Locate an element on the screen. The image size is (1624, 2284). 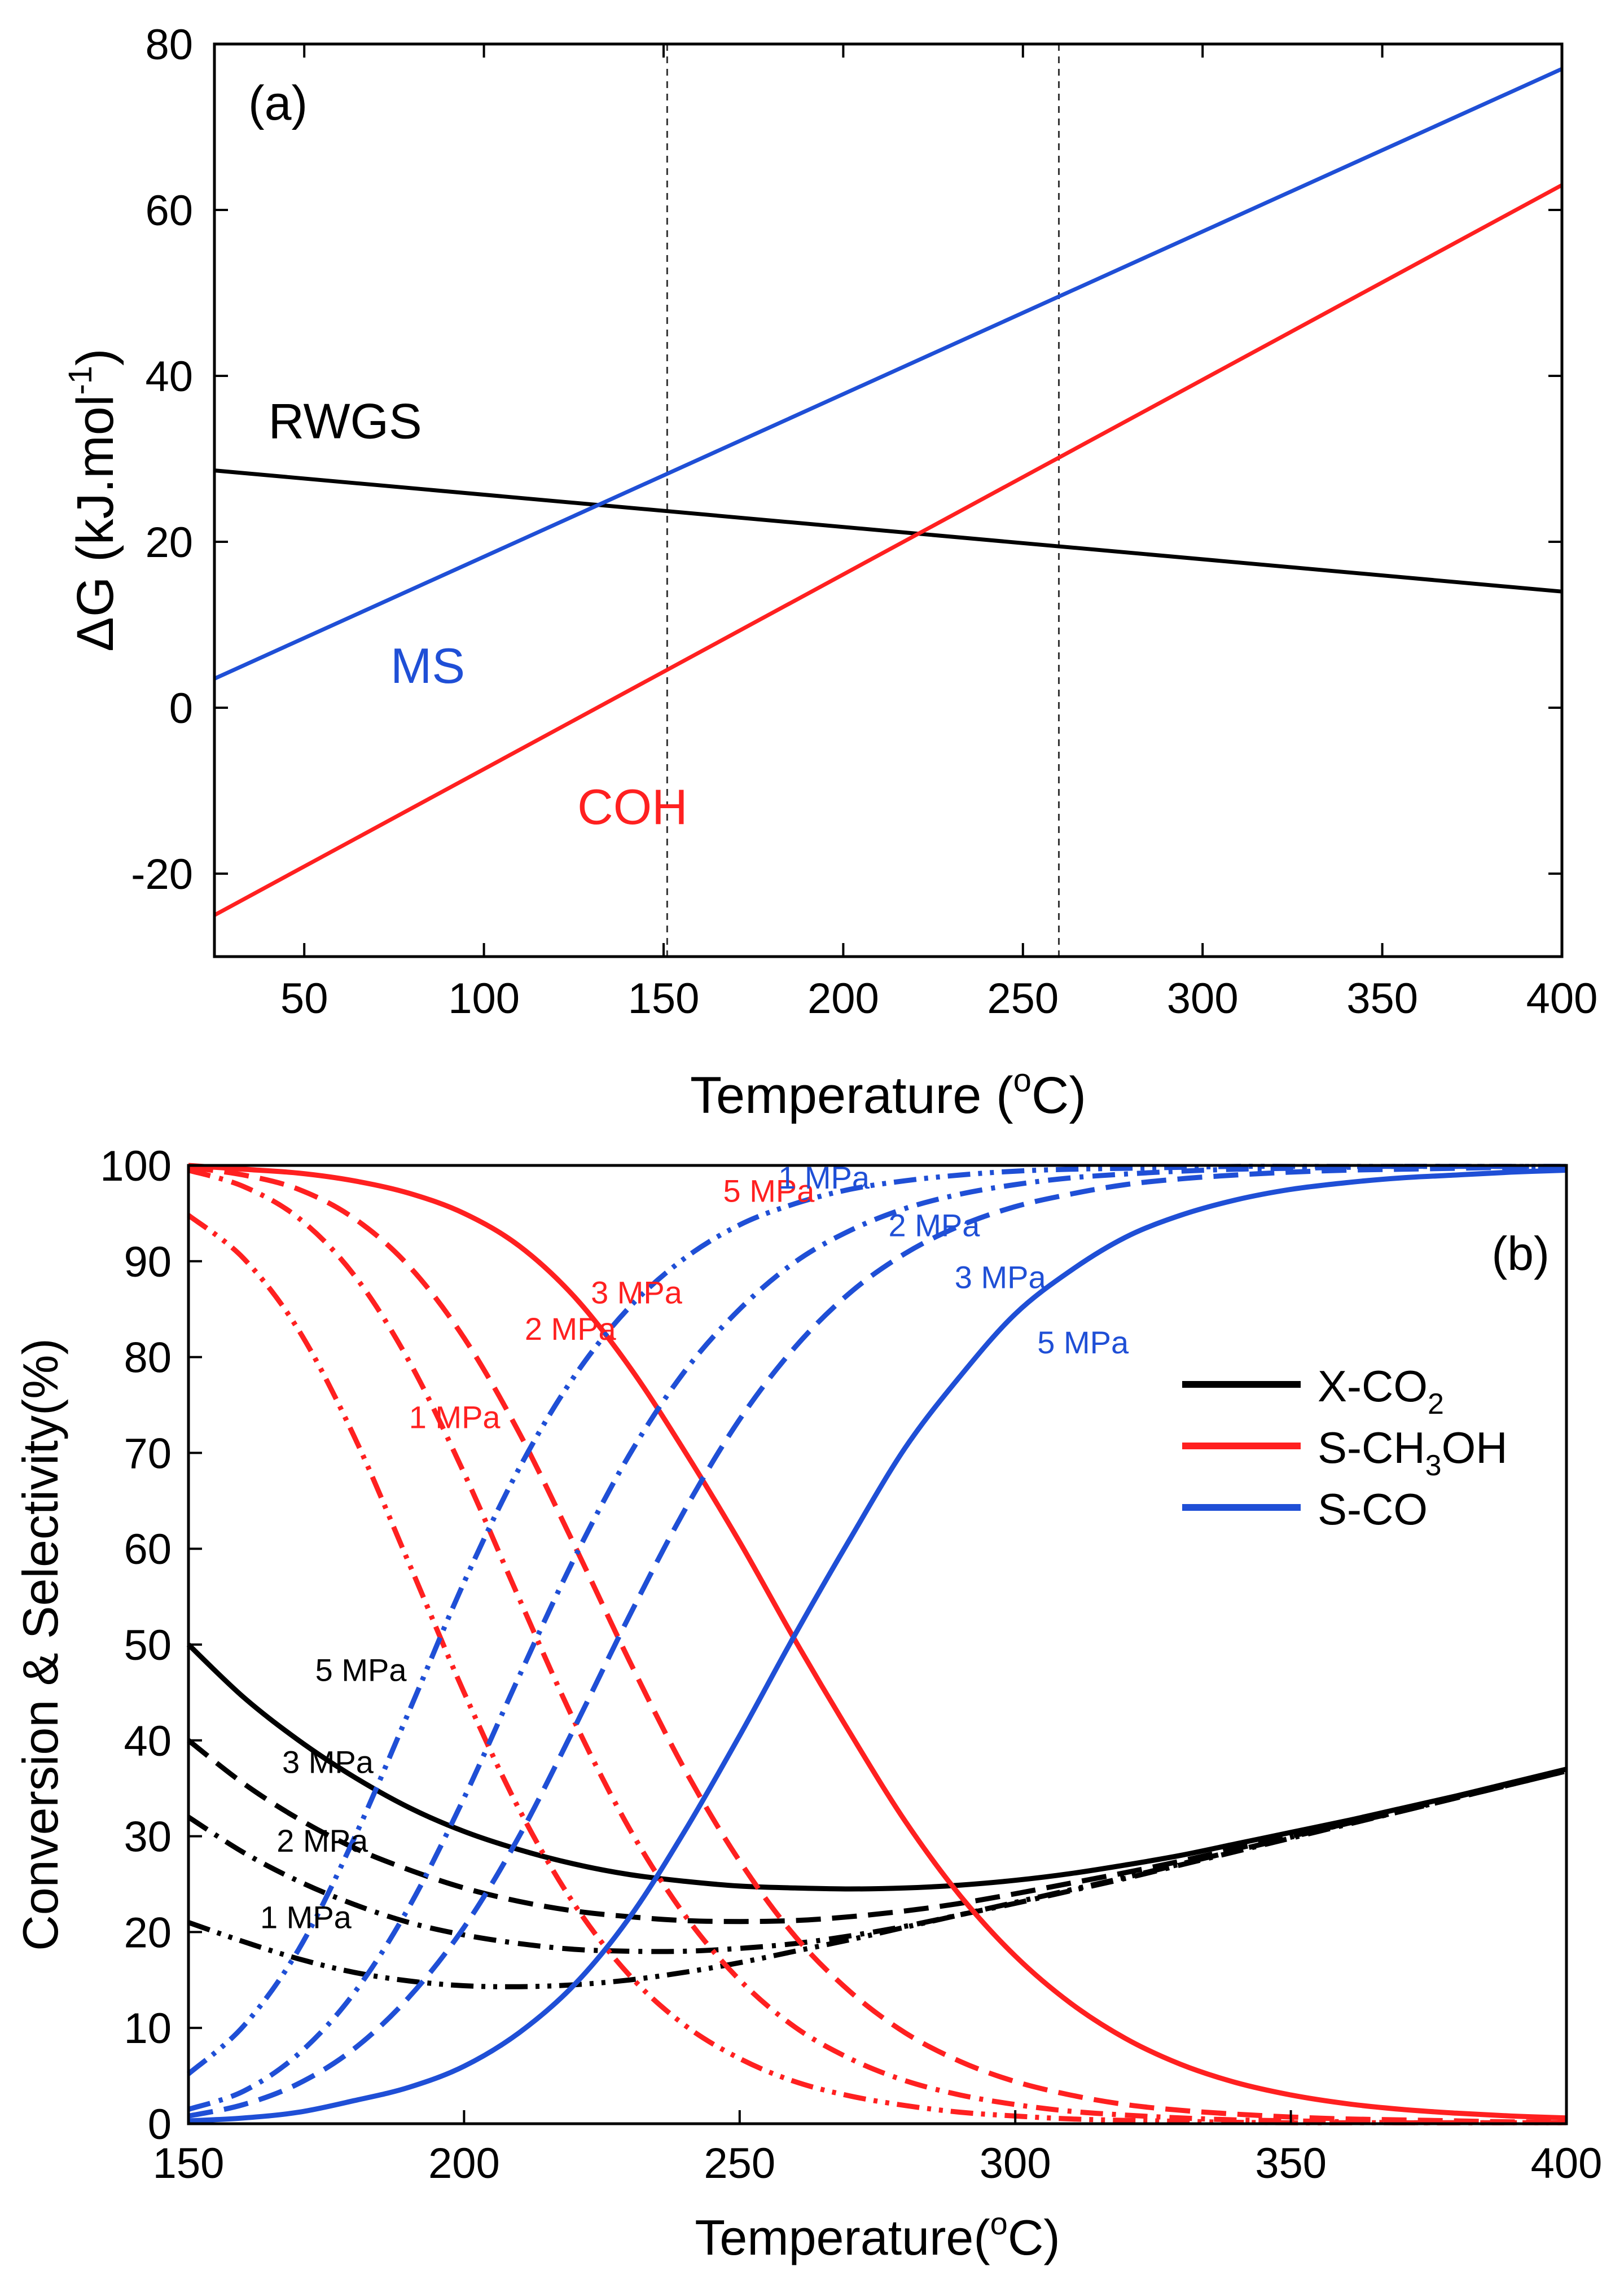
b-y-tick-label: 80 is located at coordinates (148, 1358).